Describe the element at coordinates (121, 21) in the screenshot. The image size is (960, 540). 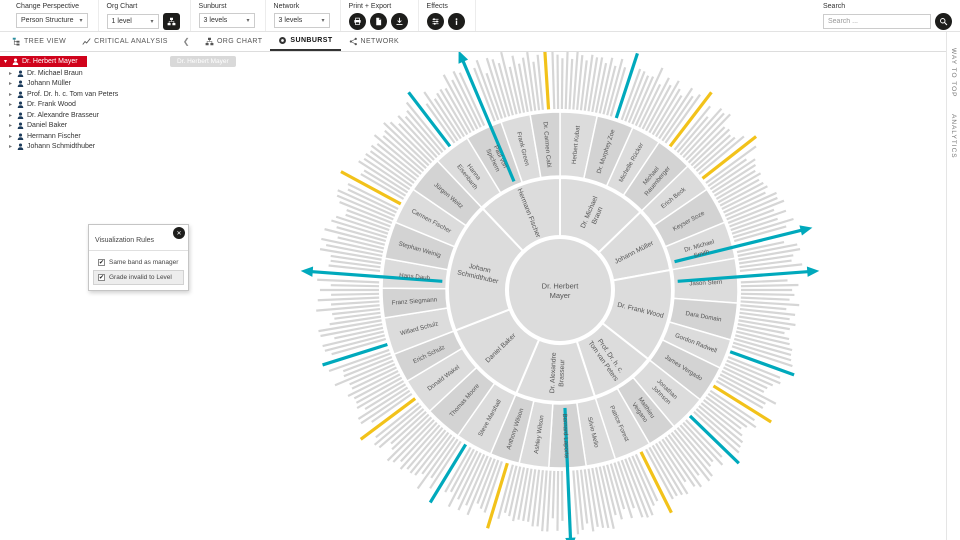
I see `org-chart-levels-value: 1 level` at that location.